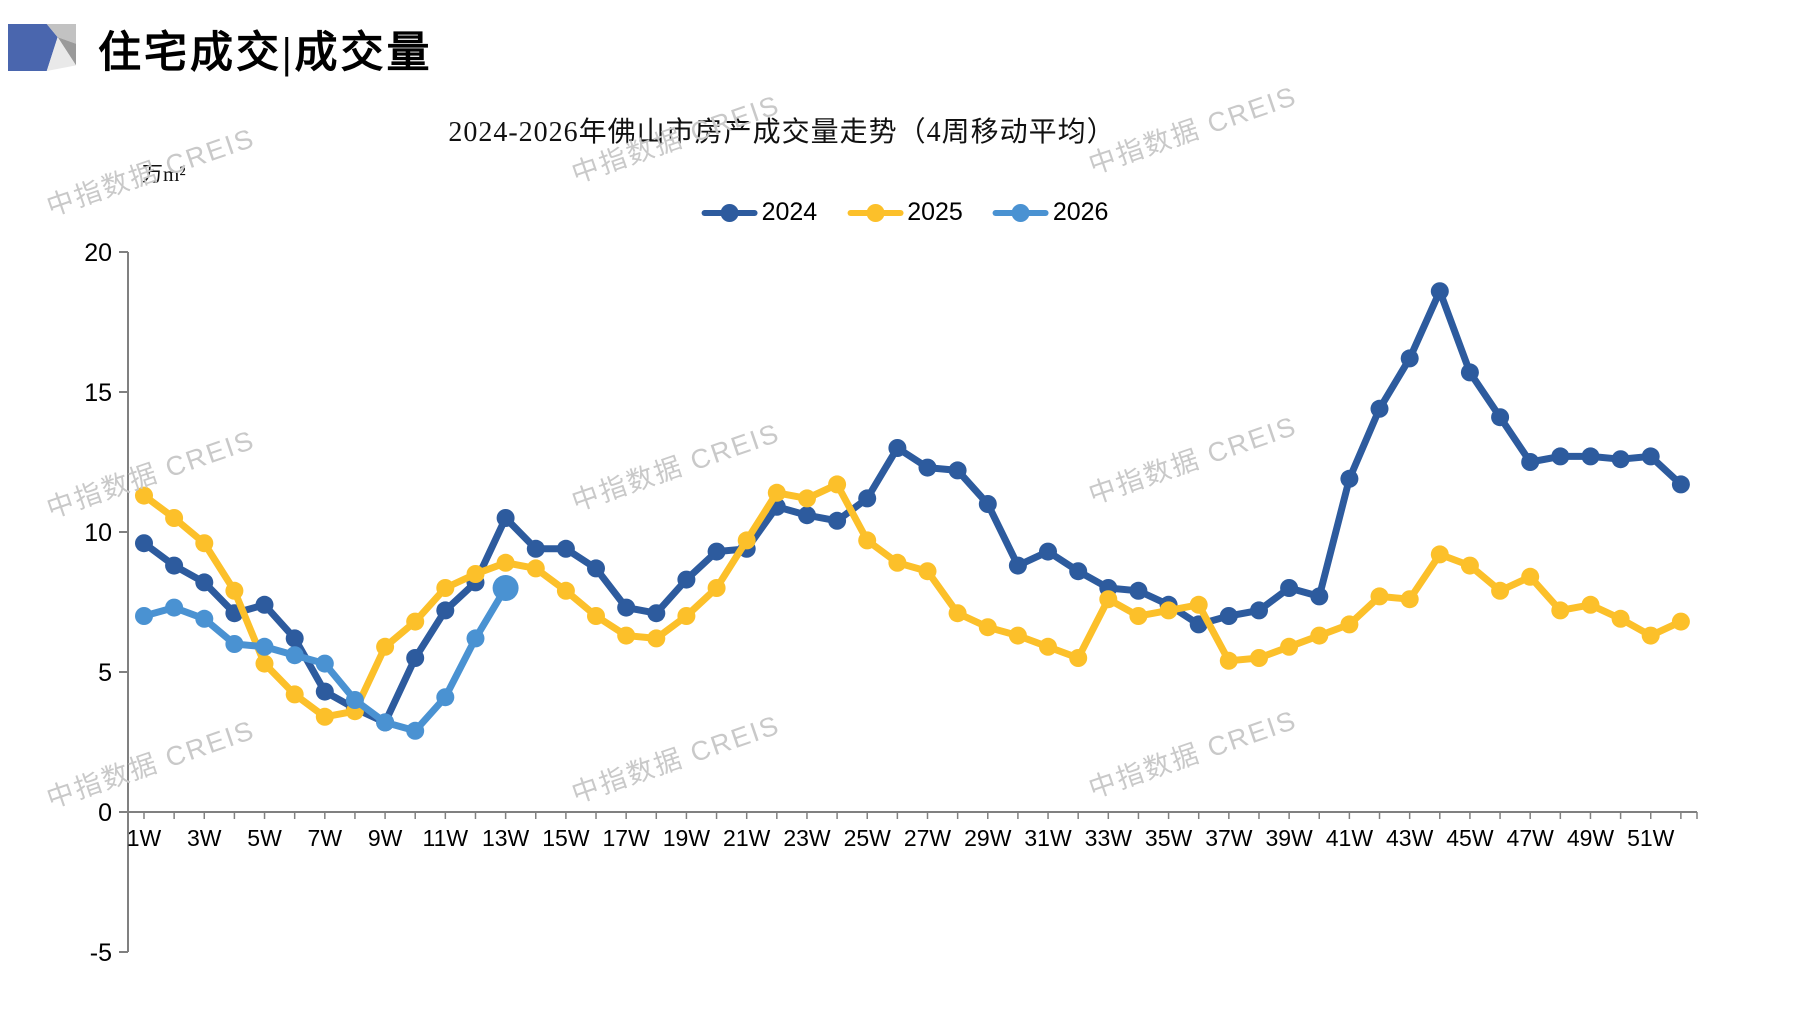  What do you see at coordinates (385, 838) in the screenshot?
I see `x-tick-label: 9W` at bounding box center [385, 838].